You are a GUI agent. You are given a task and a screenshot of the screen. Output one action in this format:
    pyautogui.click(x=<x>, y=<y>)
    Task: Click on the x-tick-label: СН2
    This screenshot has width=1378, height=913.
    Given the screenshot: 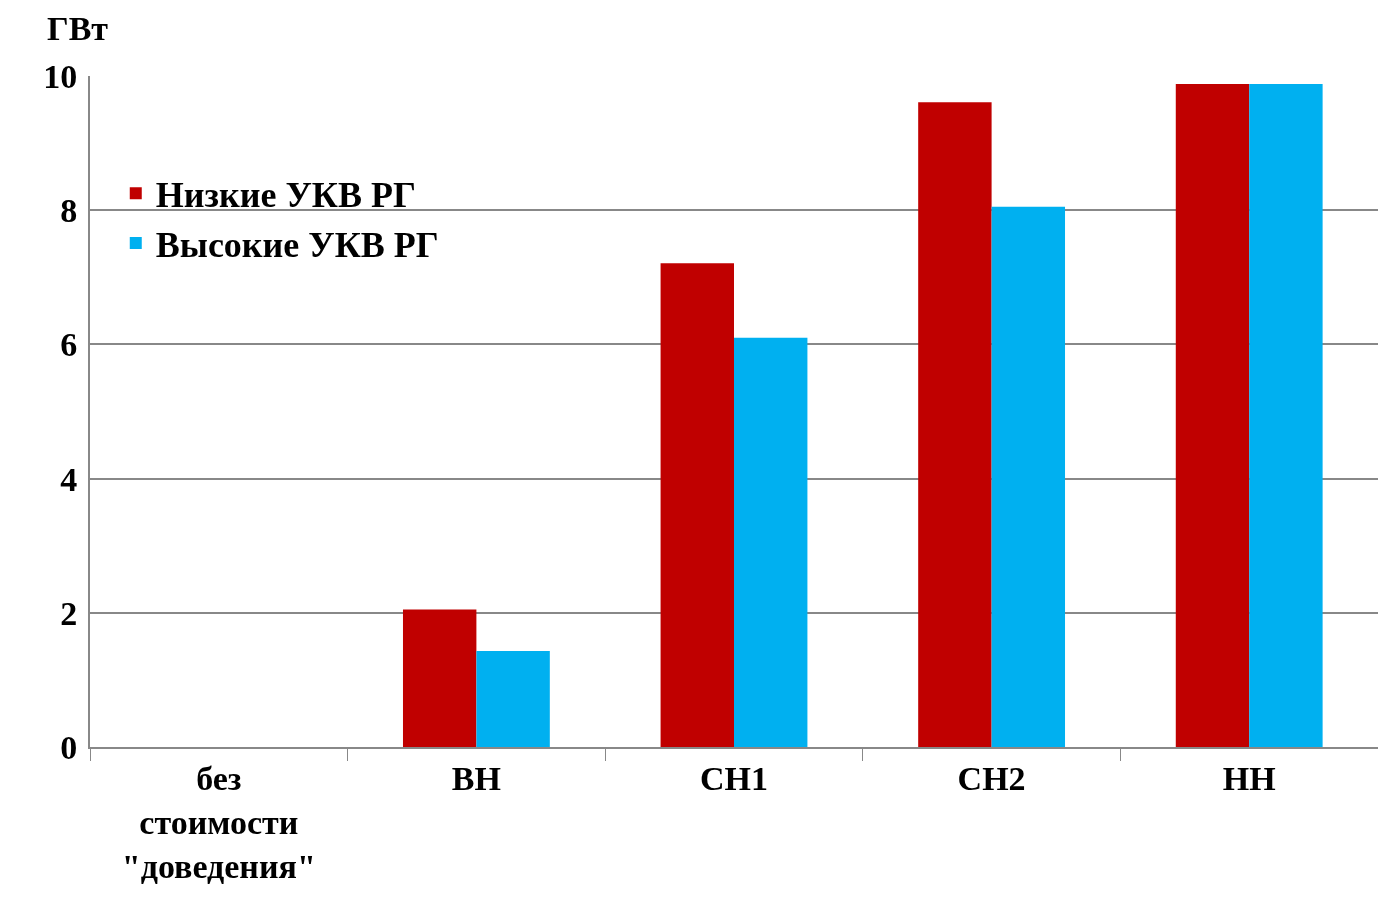 What is the action you would take?
    pyautogui.click(x=991, y=778)
    